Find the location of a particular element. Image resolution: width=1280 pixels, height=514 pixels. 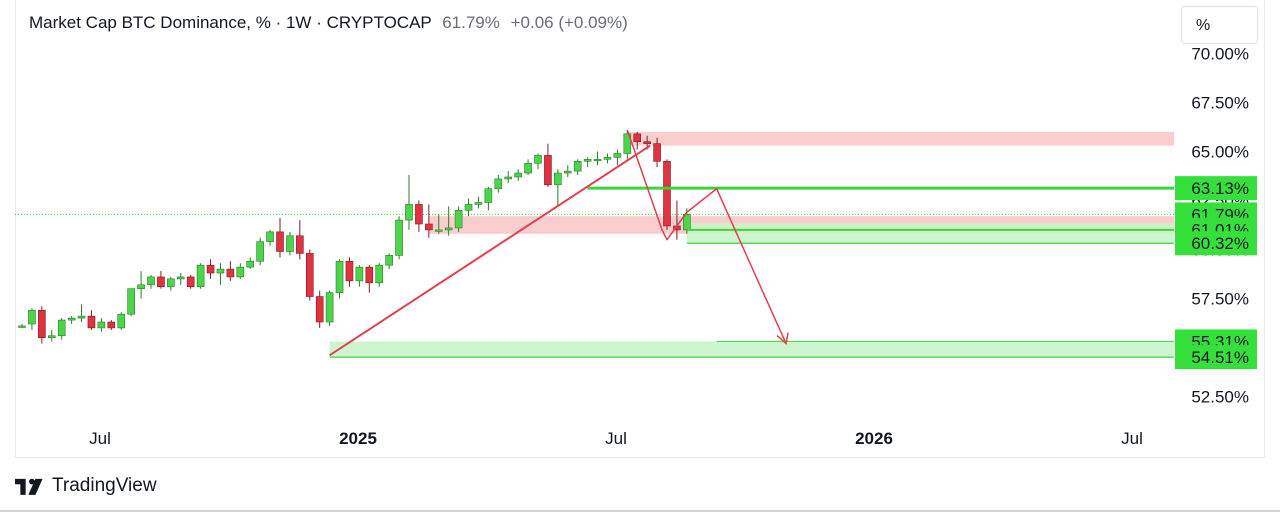

x-tick-label: 2025 is located at coordinates (358, 438).